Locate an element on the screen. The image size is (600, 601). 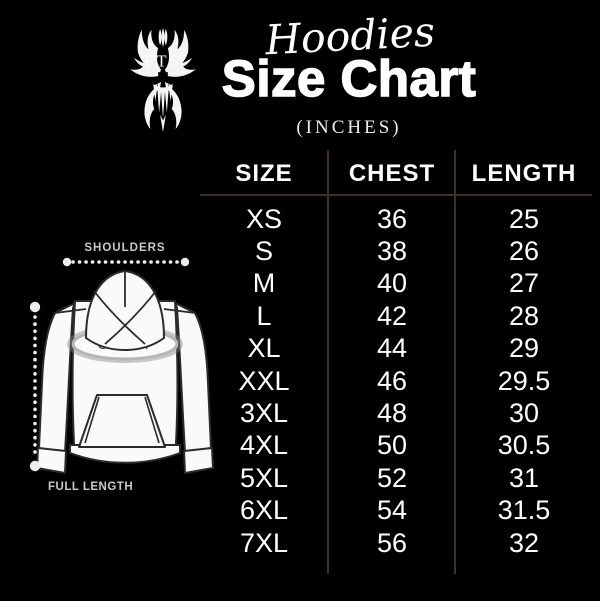
col-header-chest: CHEST is located at coordinates (392, 173).